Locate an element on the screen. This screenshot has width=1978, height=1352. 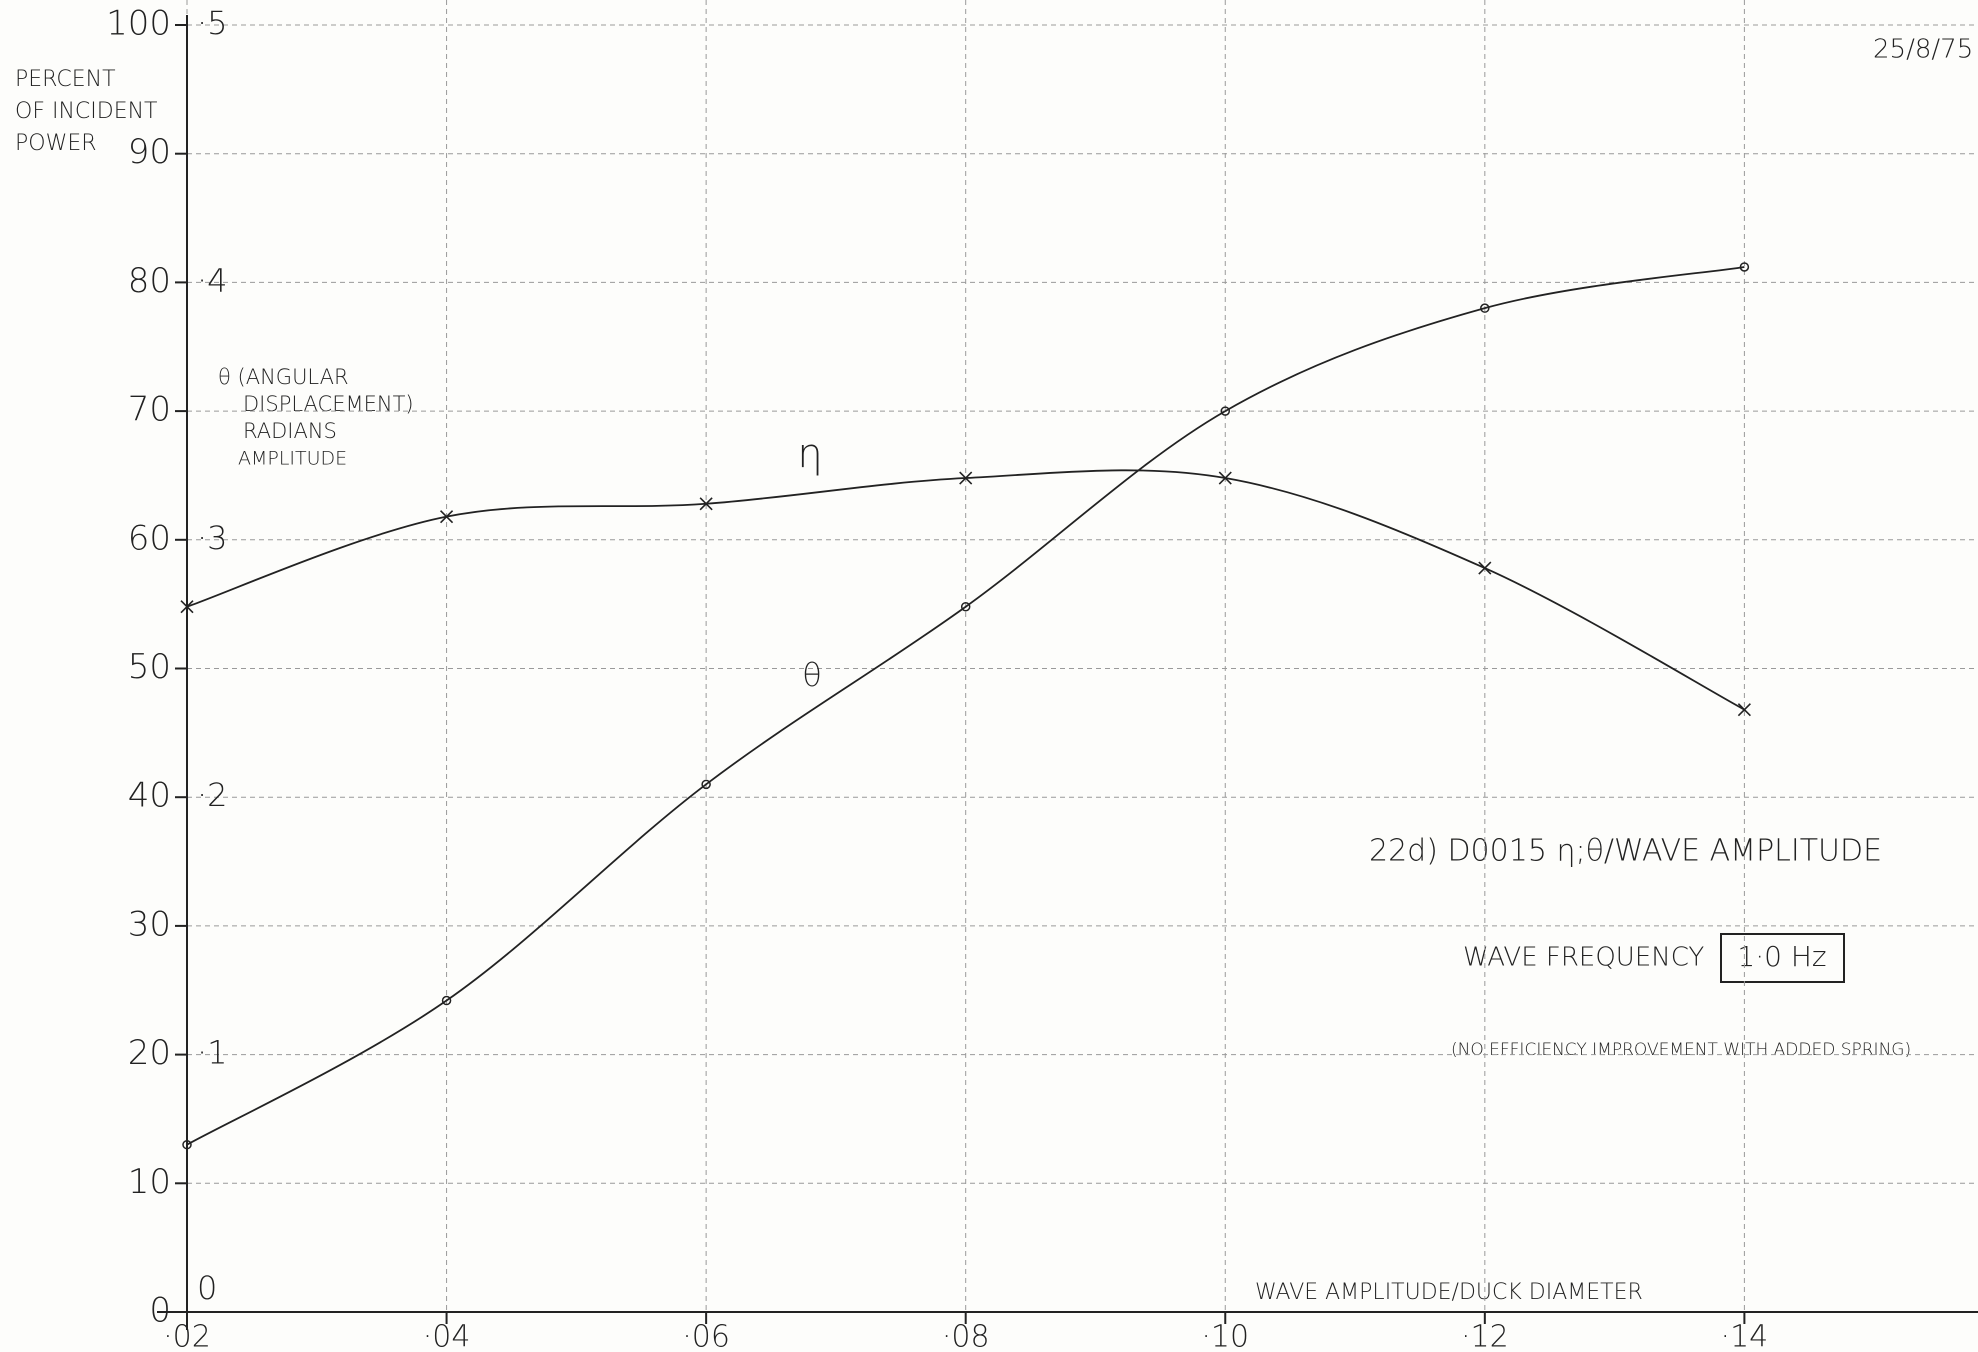
y-tick-label: 60 is located at coordinates (149, 538).